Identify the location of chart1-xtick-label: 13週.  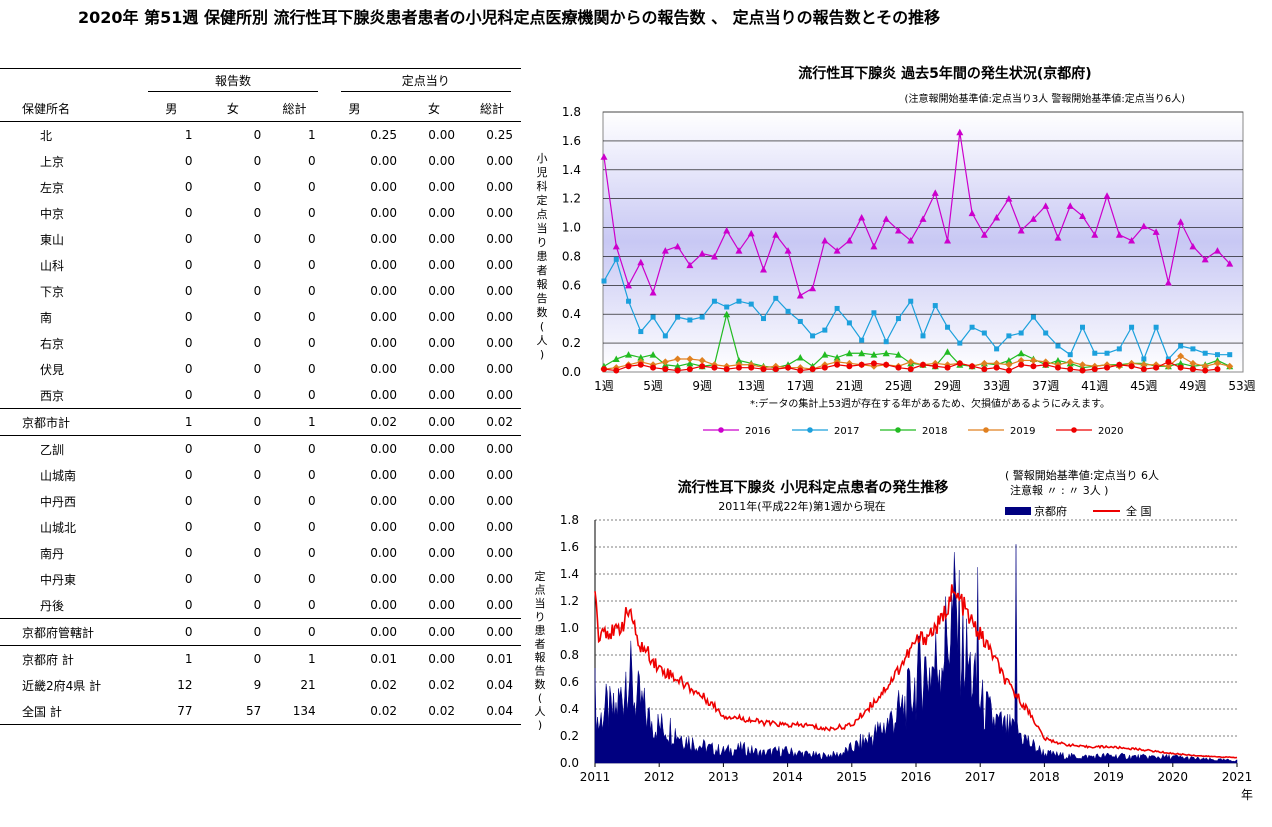
(751, 386).